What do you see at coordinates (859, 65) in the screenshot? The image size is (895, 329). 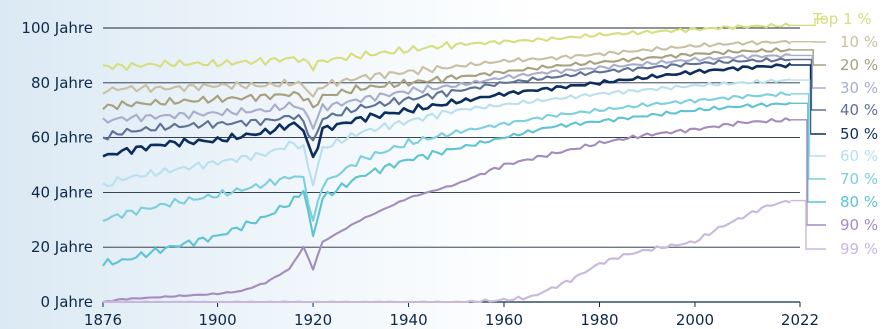 I see `legend-label: 20 %` at bounding box center [859, 65].